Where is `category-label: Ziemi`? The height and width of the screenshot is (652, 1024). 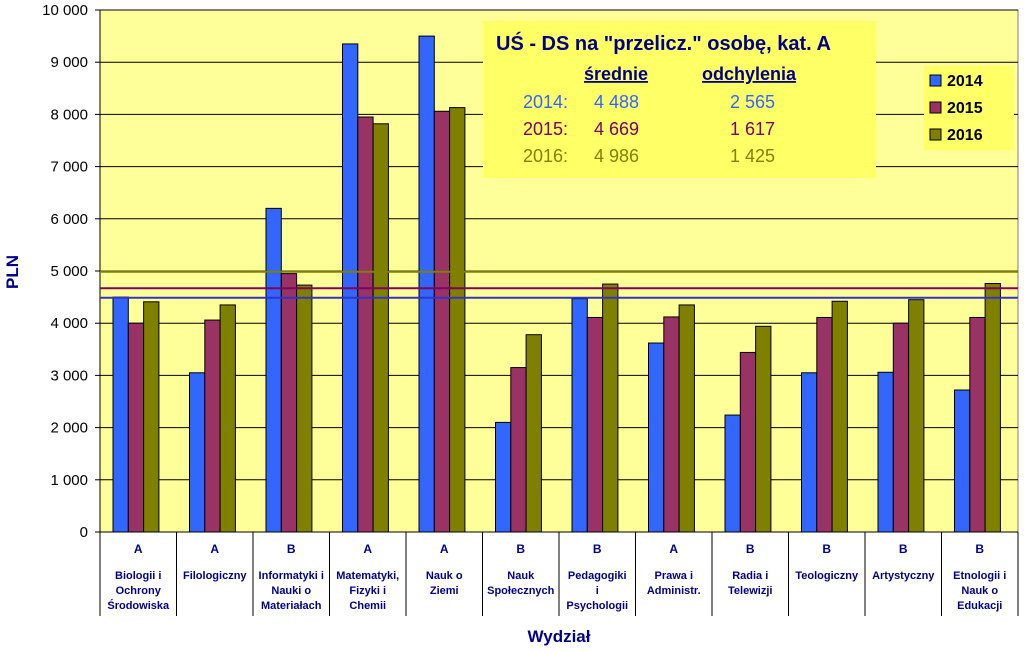
category-label: Ziemi is located at coordinates (444, 591).